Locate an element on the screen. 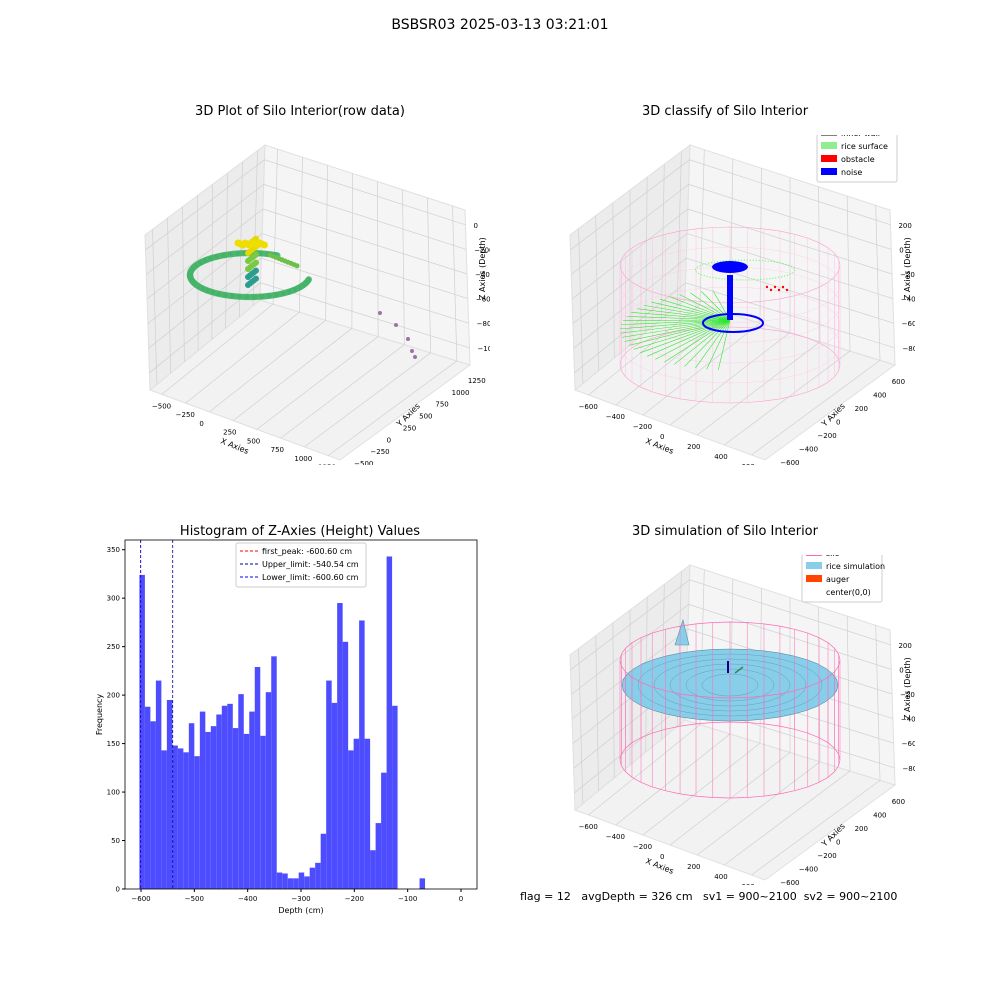  panel2-title: 3D classify of Silo Interior is located at coordinates (725, 111).